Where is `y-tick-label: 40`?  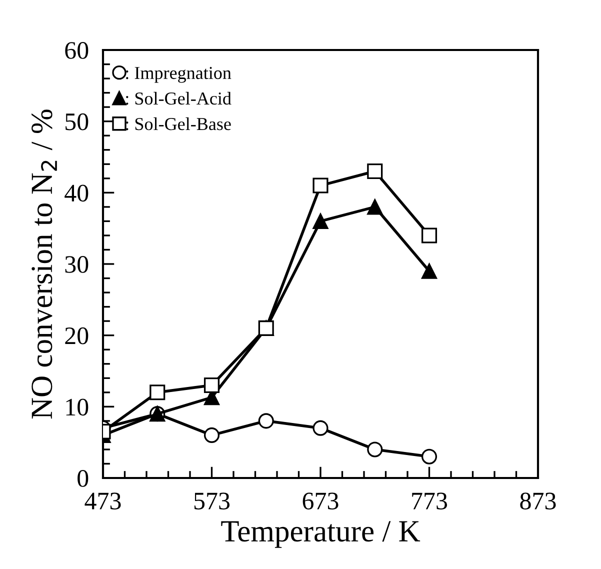 y-tick-label: 40 is located at coordinates (76, 193).